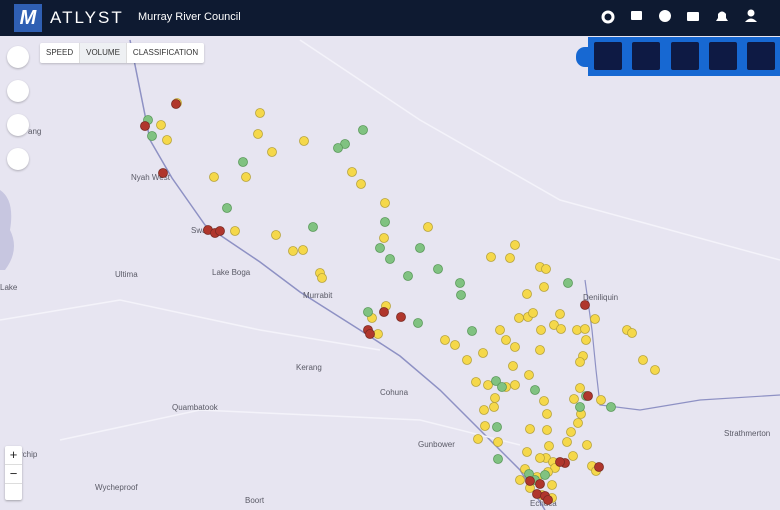 This screenshot has height=510, width=780. What do you see at coordinates (608, 17) in the screenshot?
I see `settings-icon` at bounding box center [608, 17].